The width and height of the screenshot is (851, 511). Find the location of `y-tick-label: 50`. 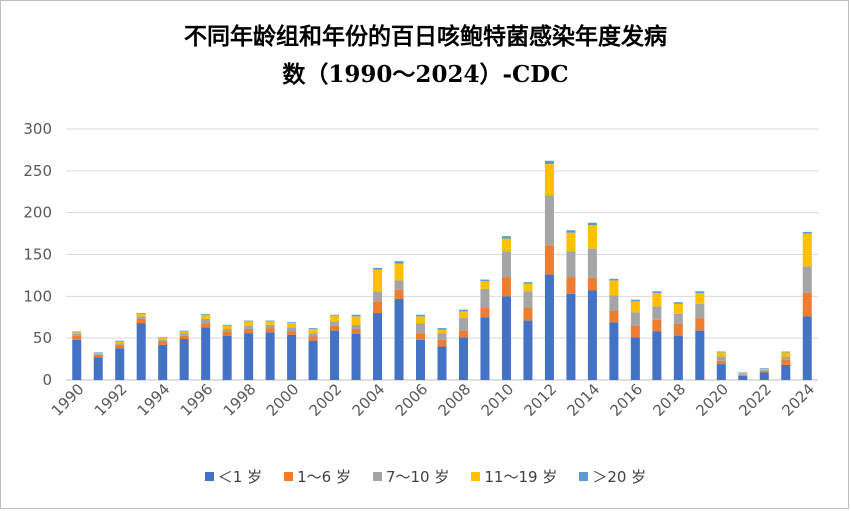

y-tick-label: 50 is located at coordinates (42, 338).